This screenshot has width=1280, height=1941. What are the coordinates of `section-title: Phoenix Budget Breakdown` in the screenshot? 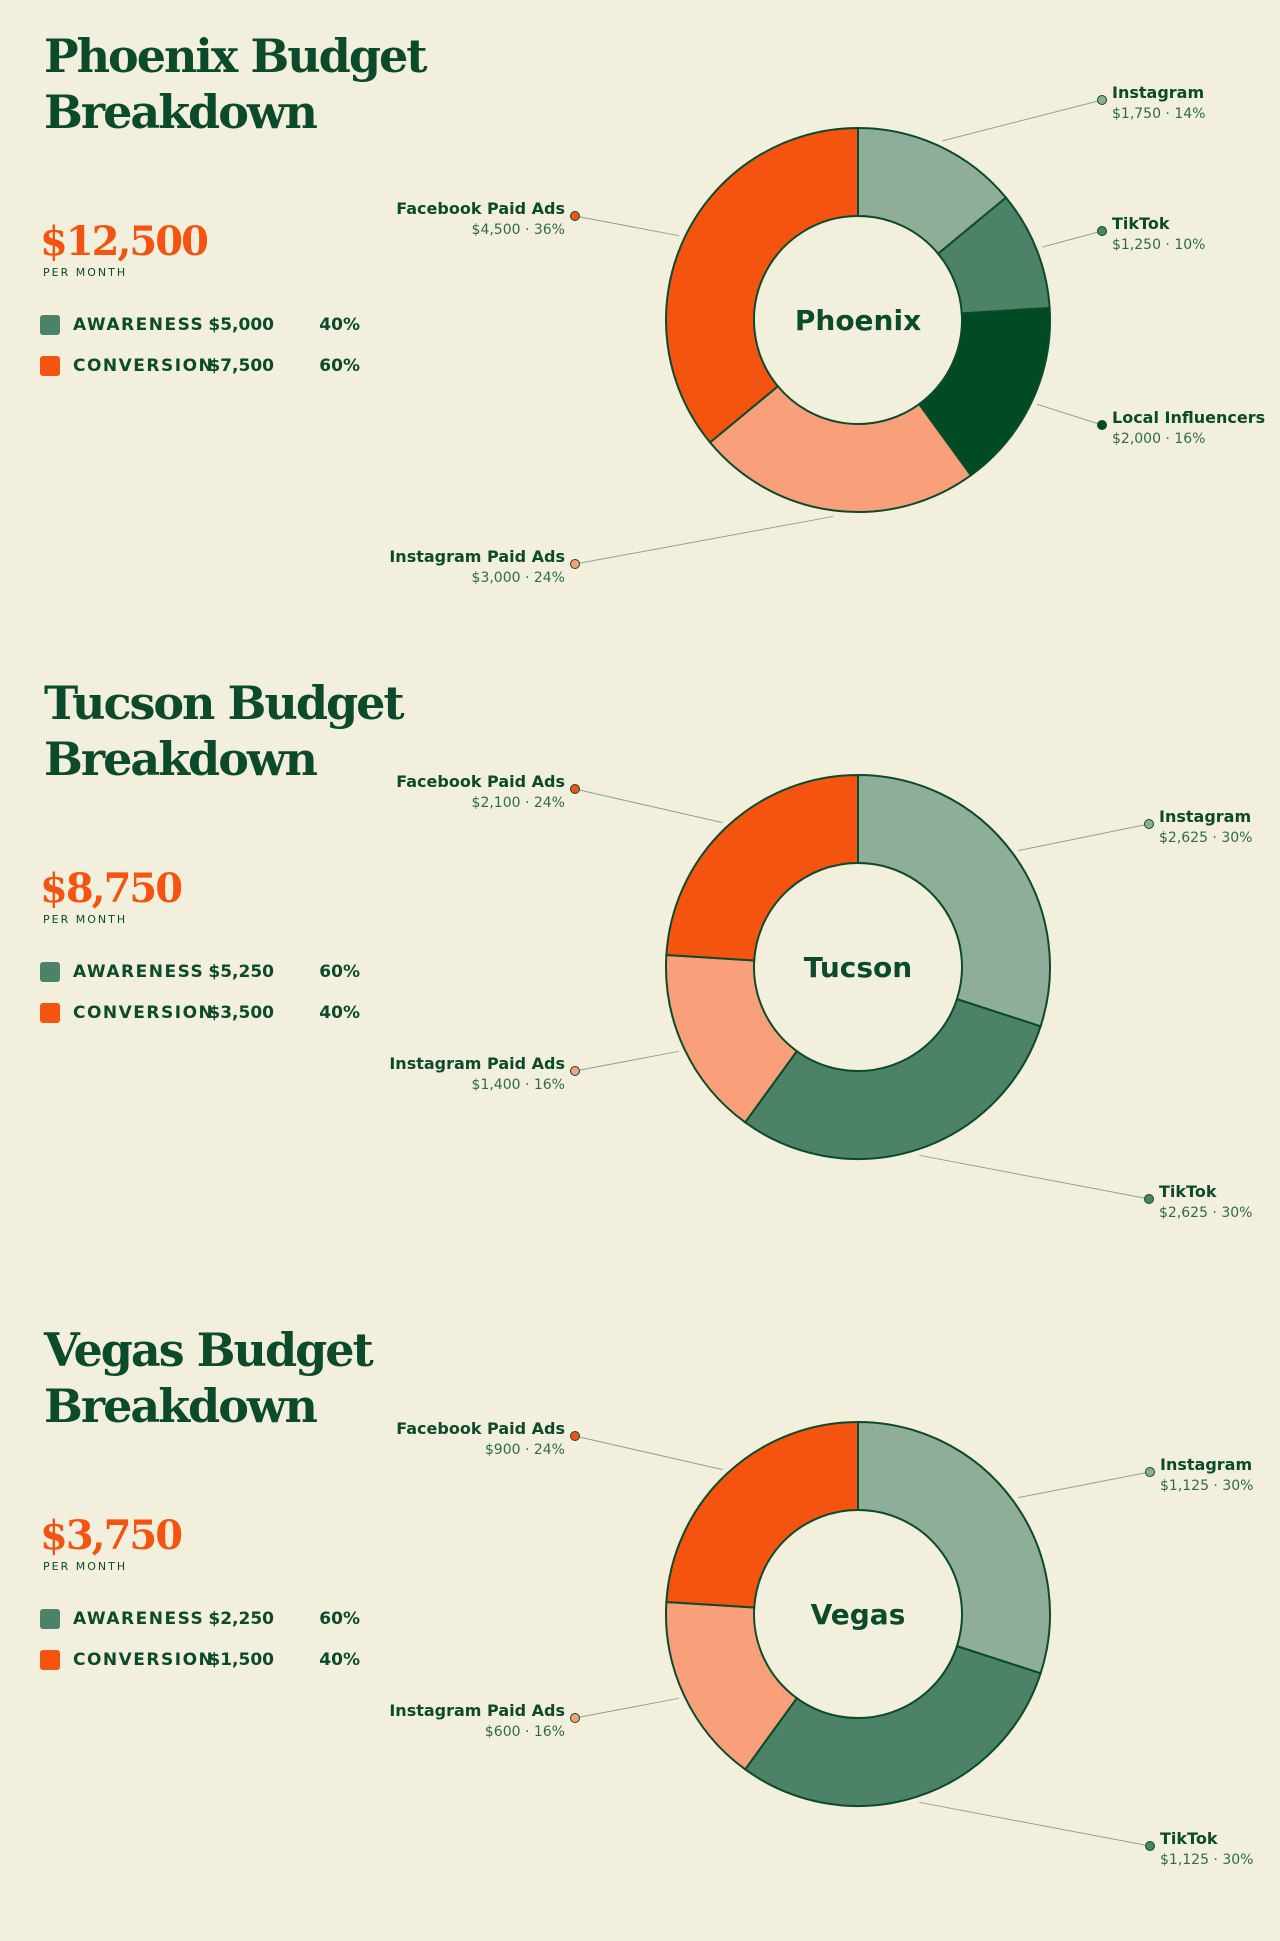 It's located at (236, 84).